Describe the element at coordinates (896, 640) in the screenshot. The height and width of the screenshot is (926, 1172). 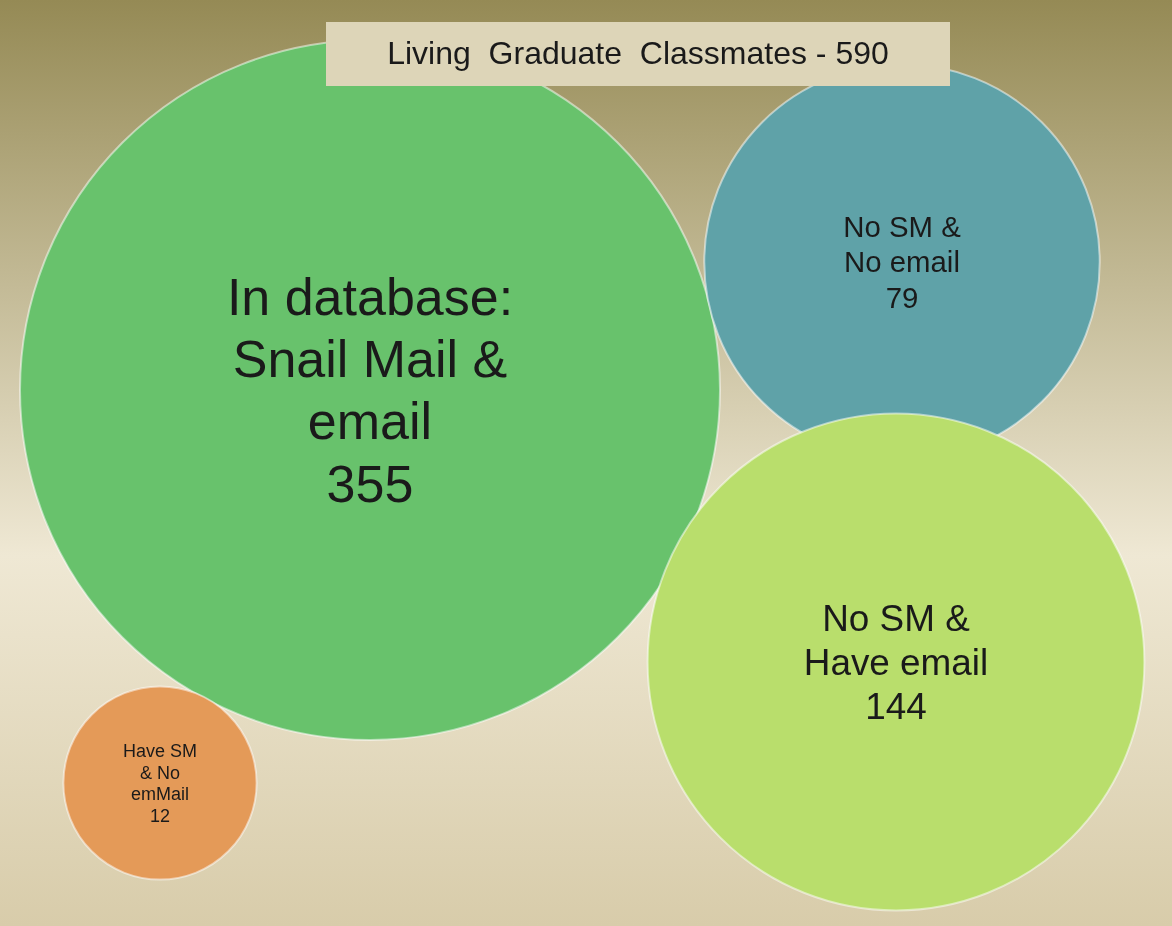
I see `category-label: No SM & Have email` at that location.